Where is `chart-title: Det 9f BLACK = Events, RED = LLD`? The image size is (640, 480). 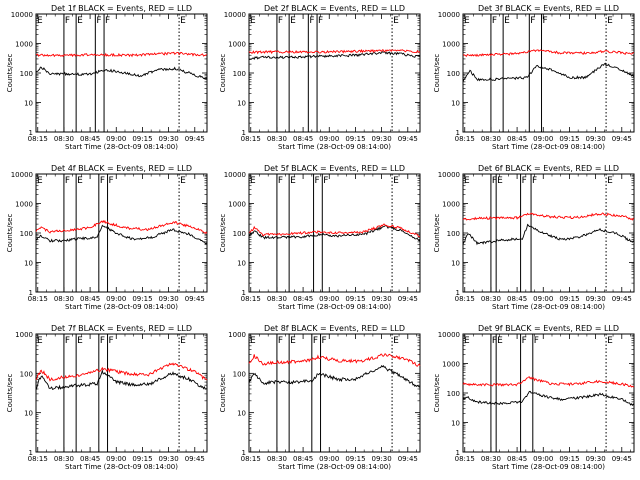 chart-title: Det 9f BLACK = Events, RED = LLD is located at coordinates (548, 328).